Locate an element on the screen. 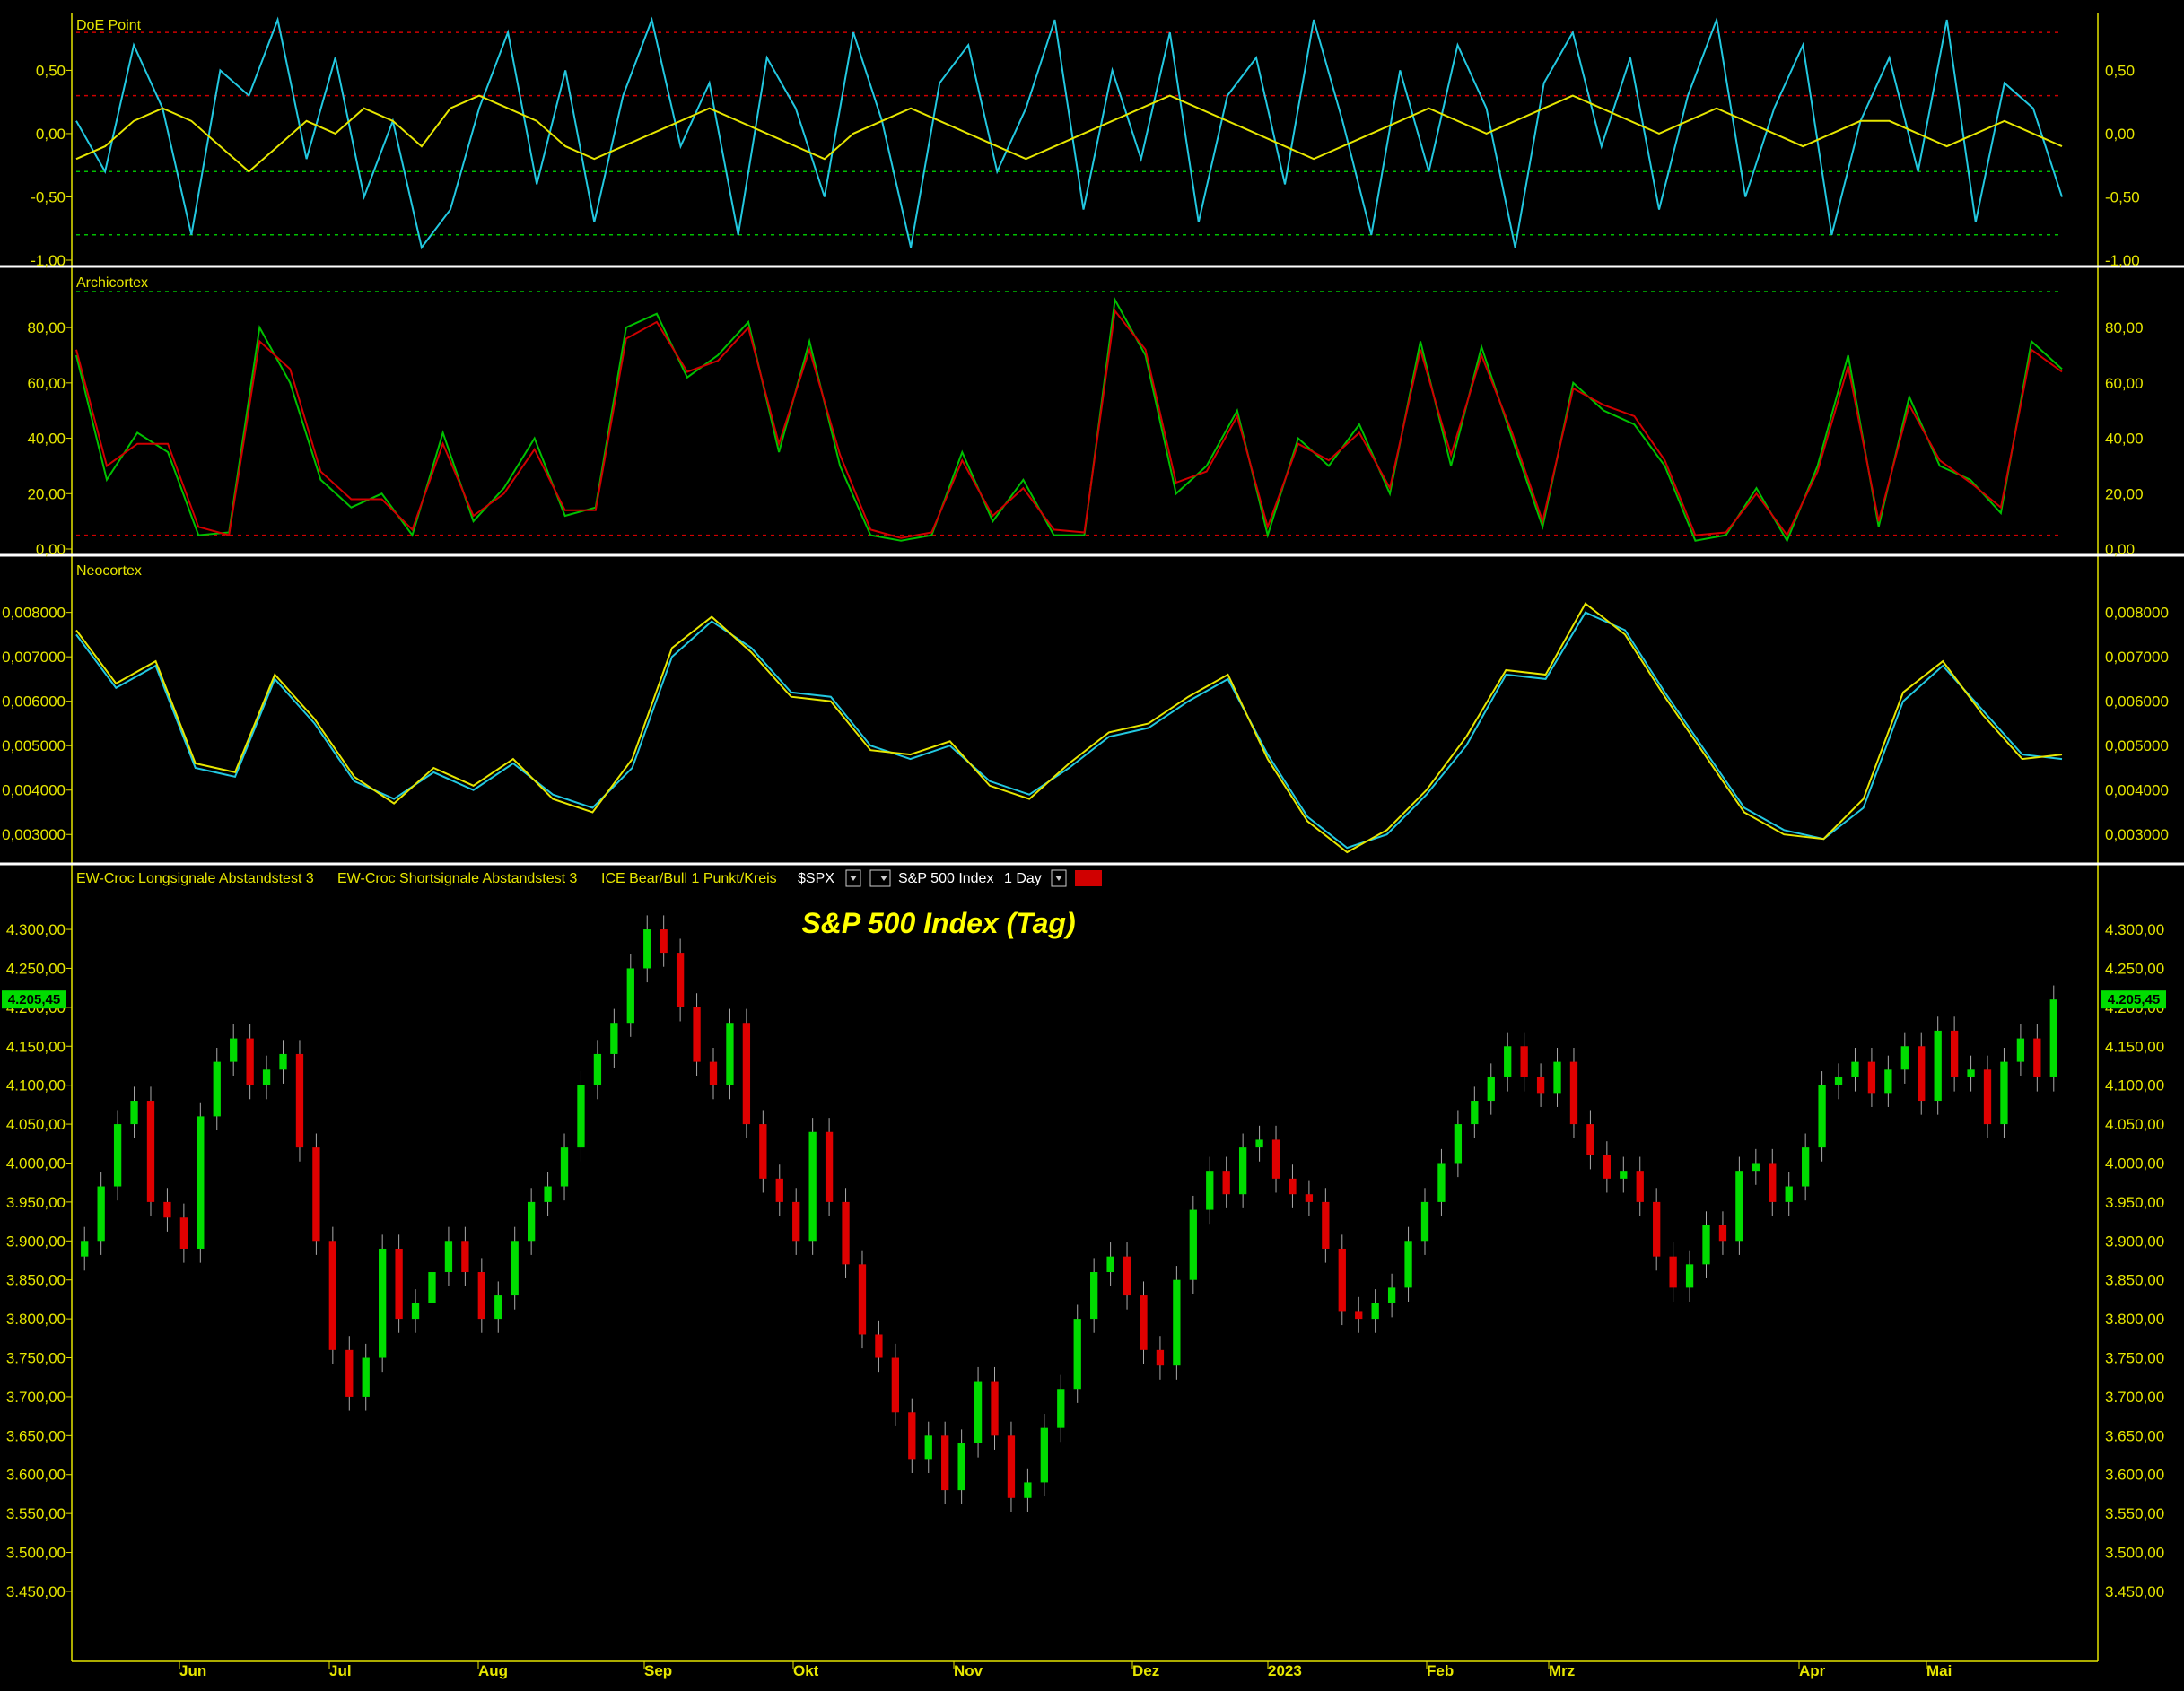  interval-dropdown-icon is located at coordinates (1059, 878).